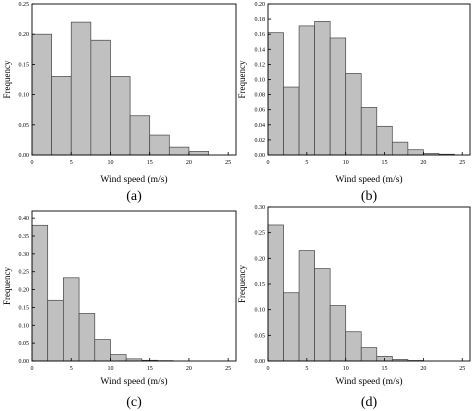  What do you see at coordinates (24, 255) in the screenshot?
I see `y-tick-label: 0.30` at bounding box center [24, 255].